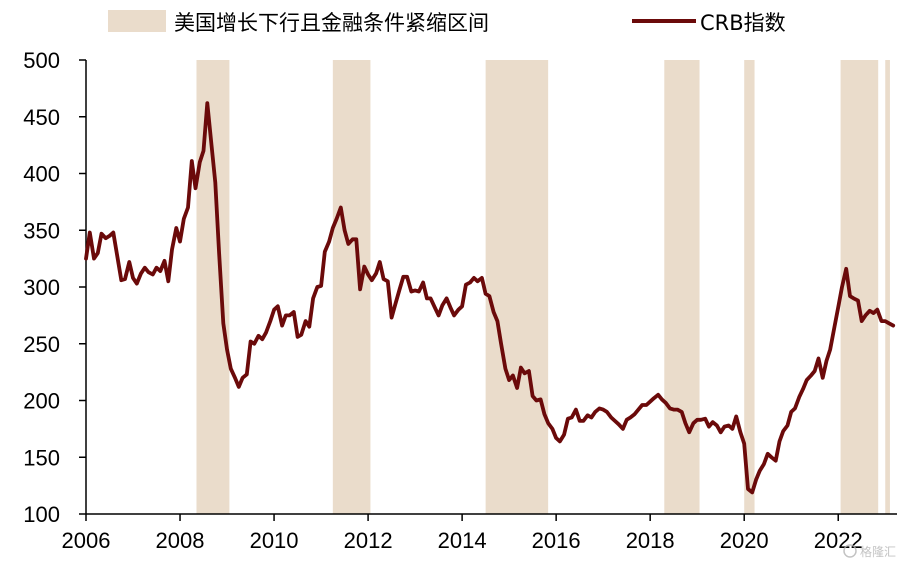 This screenshot has height=569, width=914. What do you see at coordinates (41, 344) in the screenshot?
I see `y-tick-label: 250` at bounding box center [41, 344].